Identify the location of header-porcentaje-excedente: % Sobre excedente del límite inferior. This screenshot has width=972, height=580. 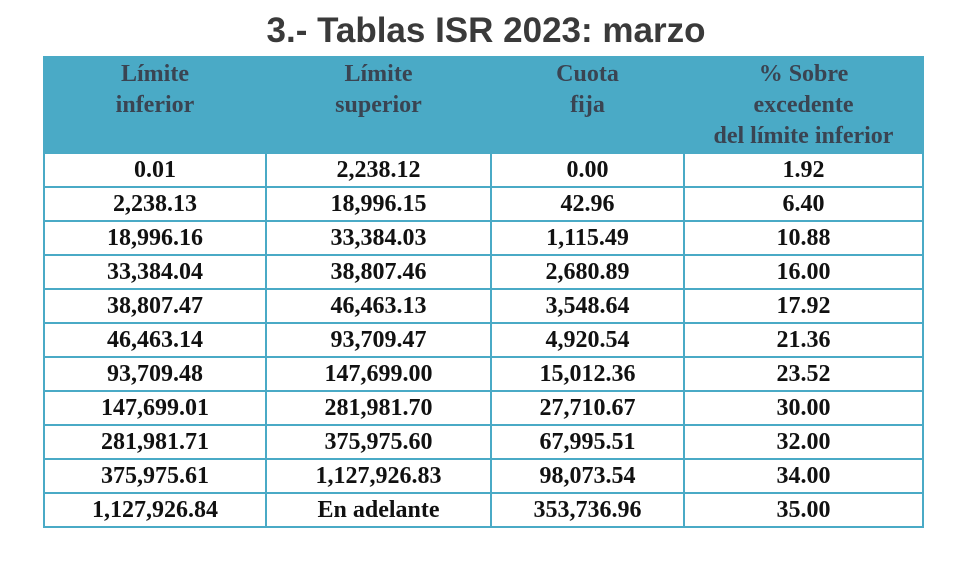
(803, 105).